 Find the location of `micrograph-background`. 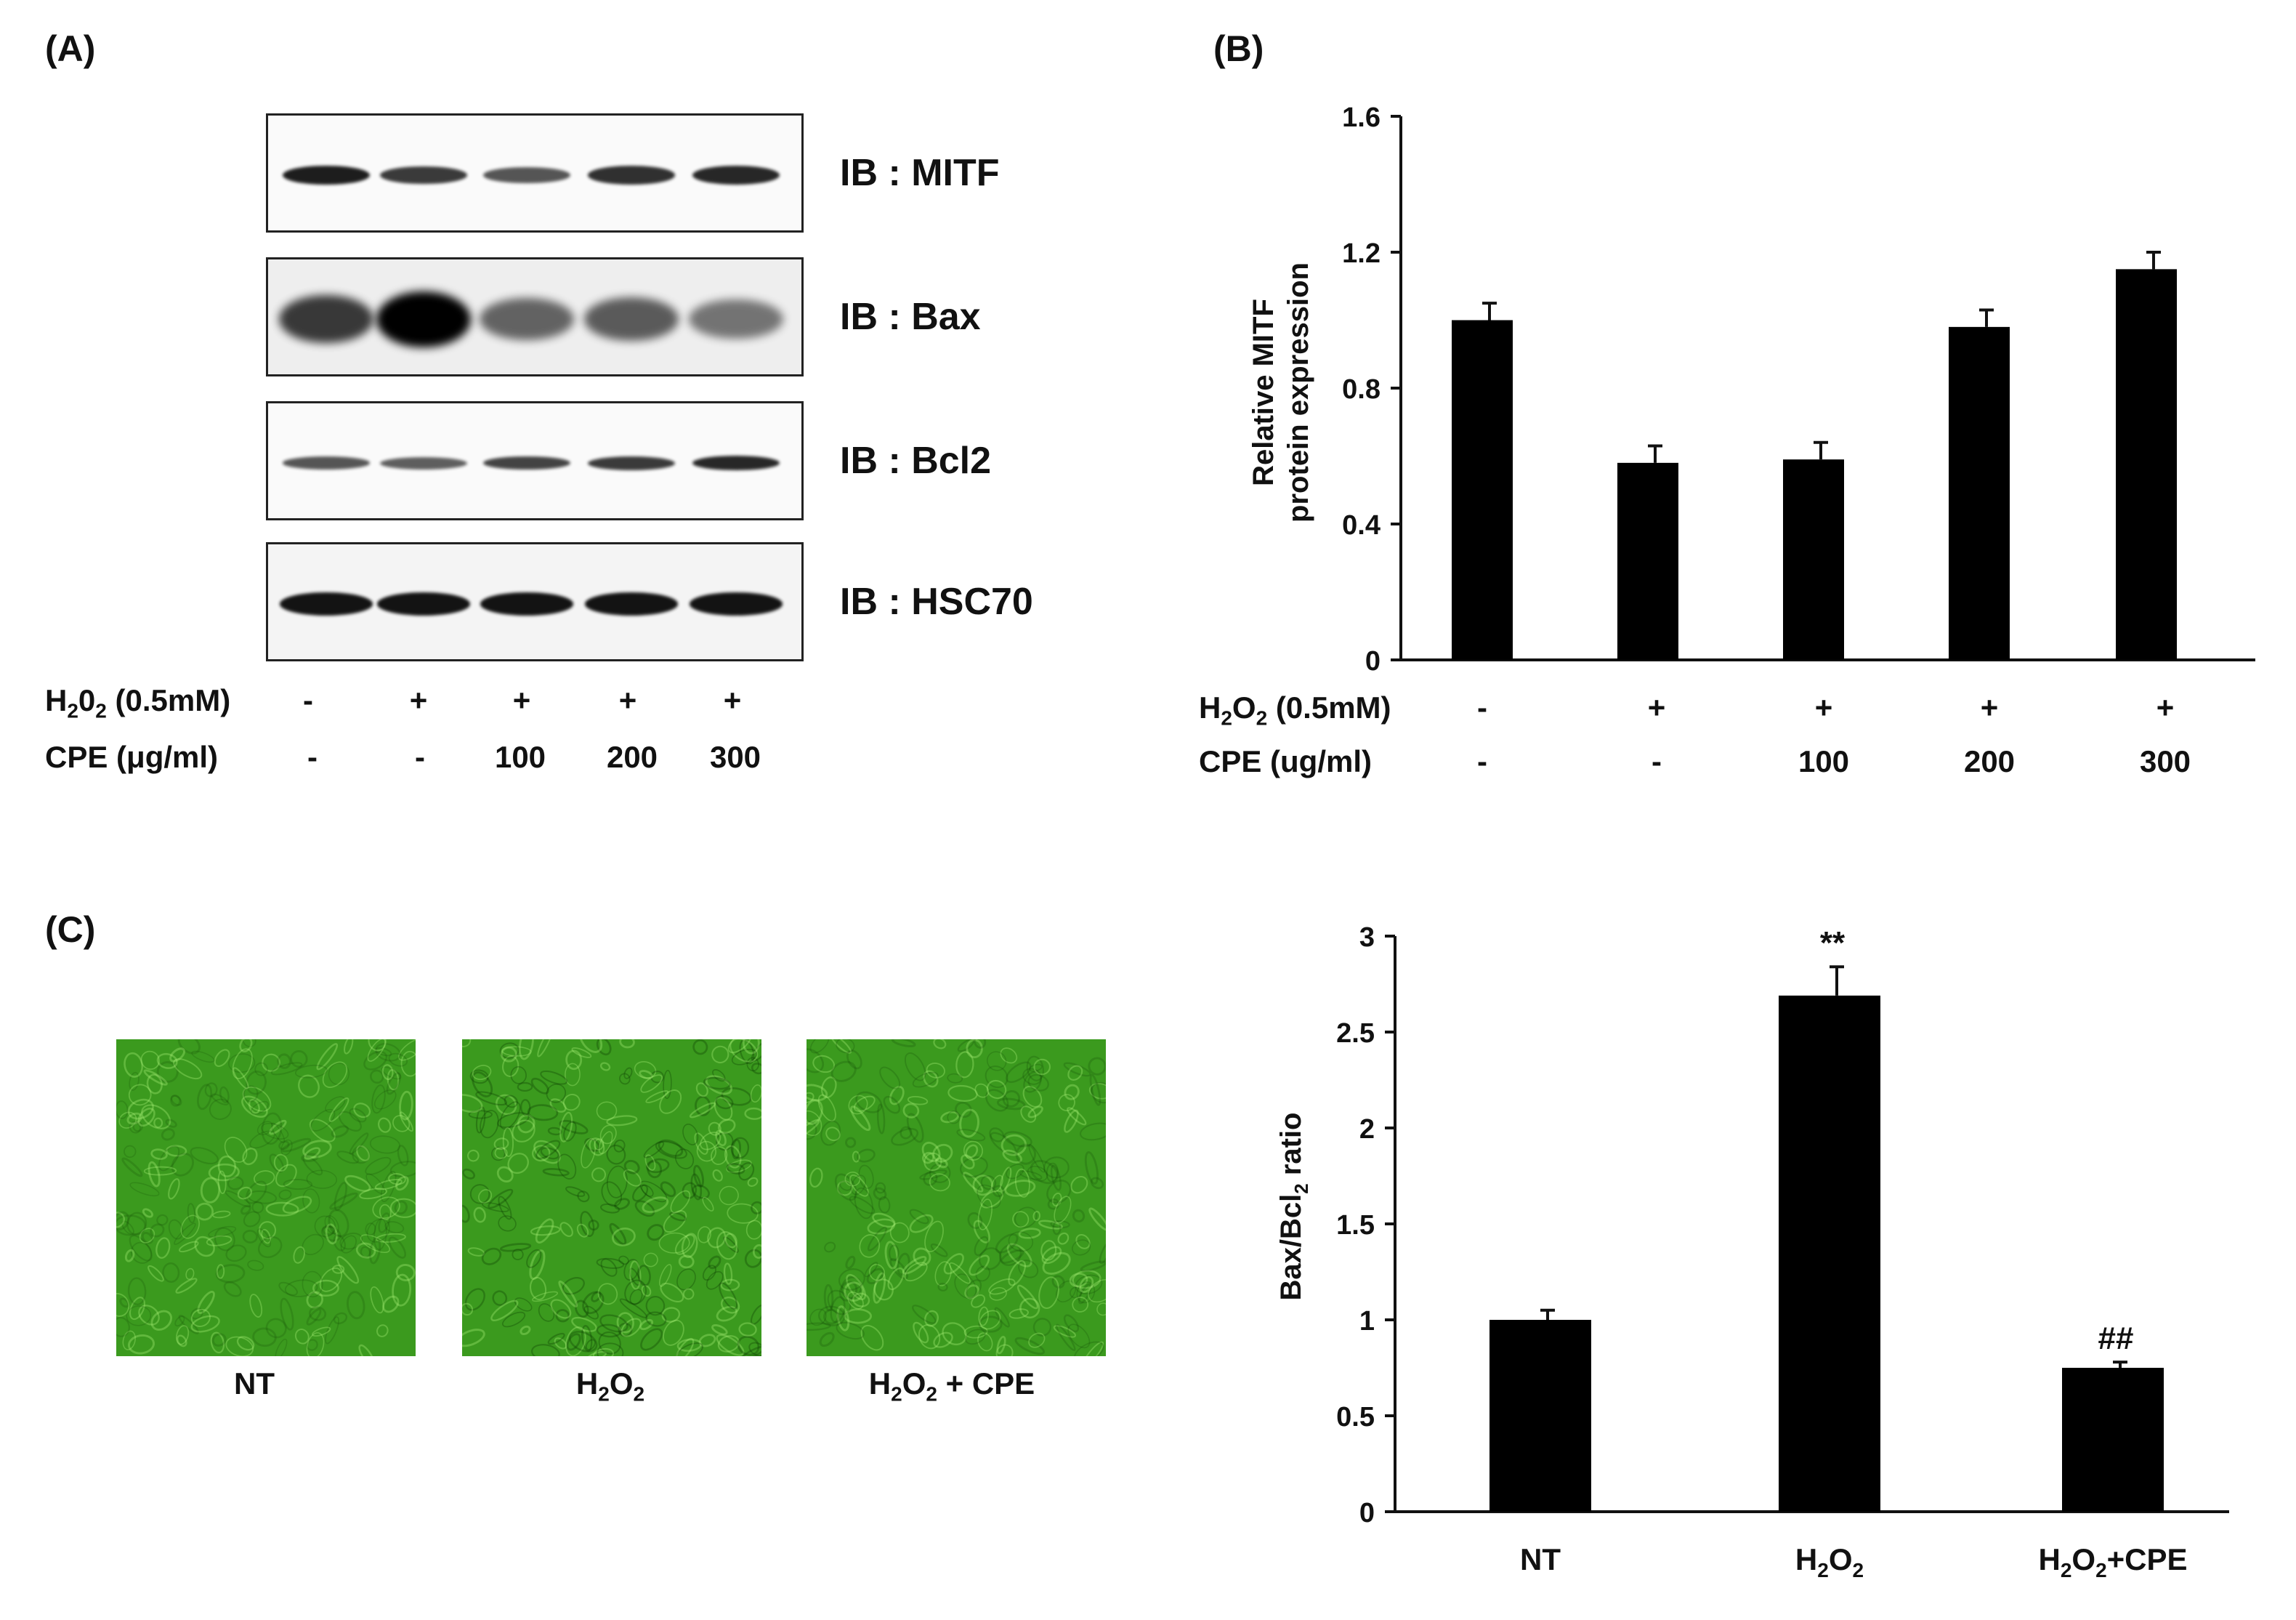

micrograph-background is located at coordinates (611, 1197).